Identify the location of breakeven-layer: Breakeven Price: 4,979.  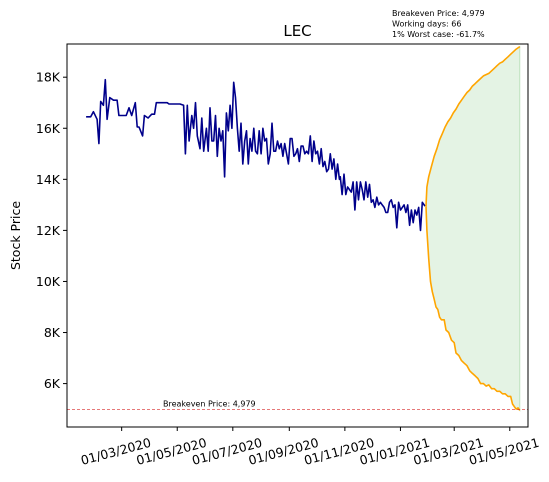
(297, 405).